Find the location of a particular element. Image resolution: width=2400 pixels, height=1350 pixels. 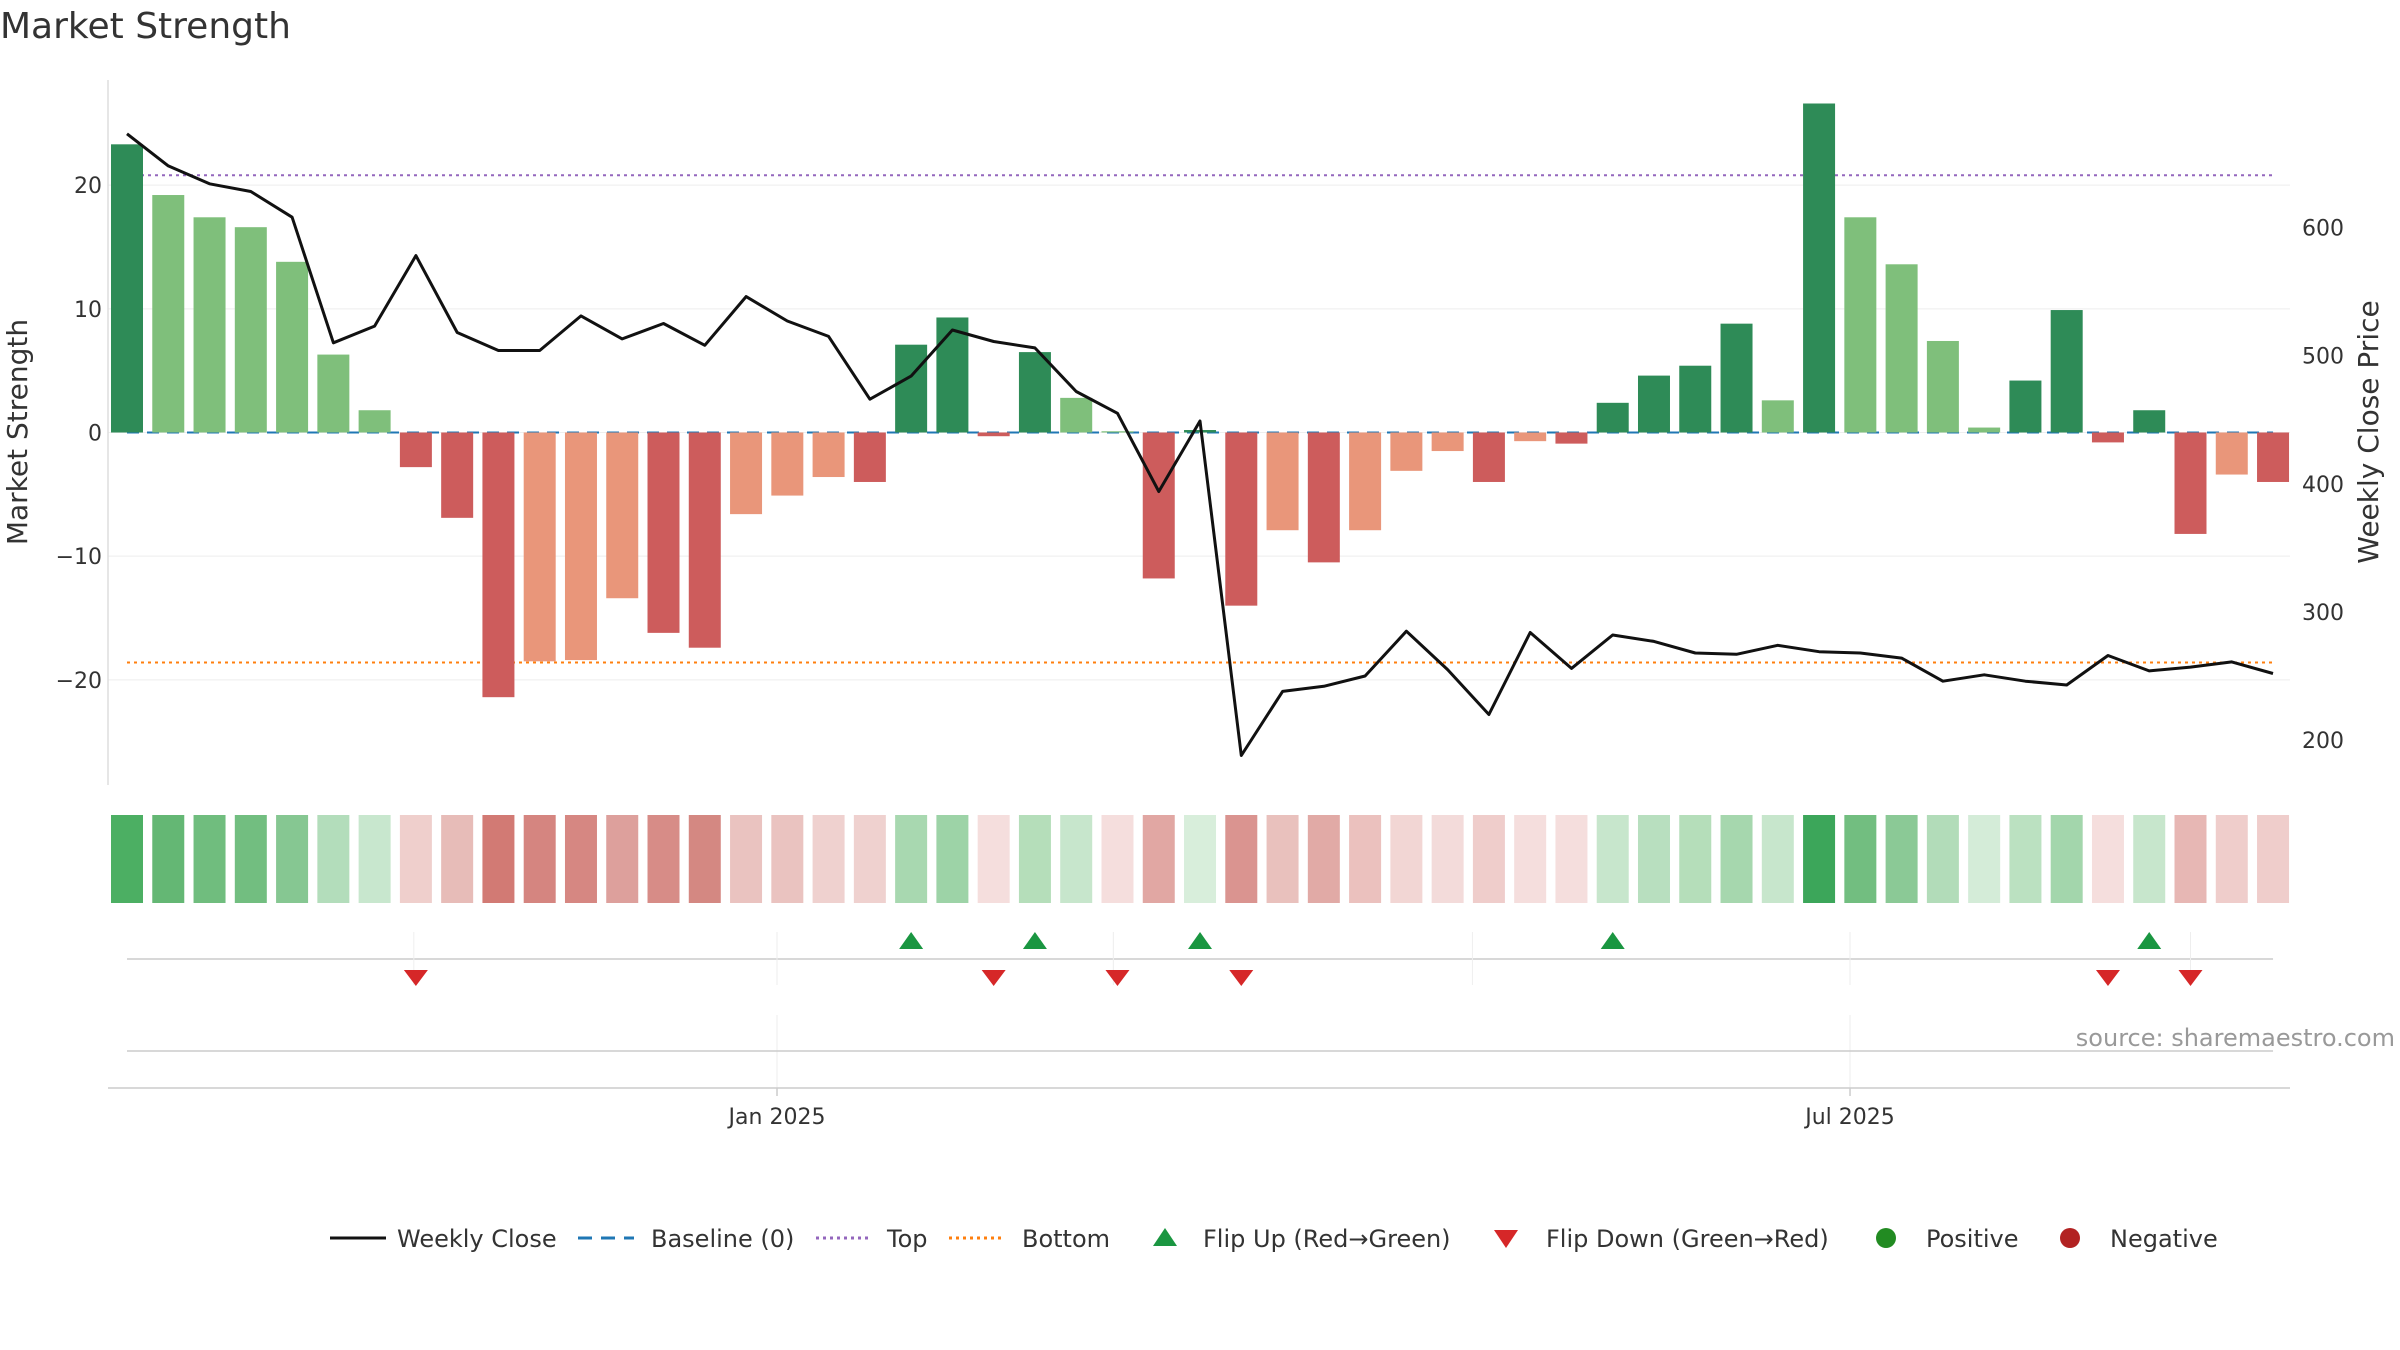

legend-label: Bottom is located at coordinates (1066, 1239).